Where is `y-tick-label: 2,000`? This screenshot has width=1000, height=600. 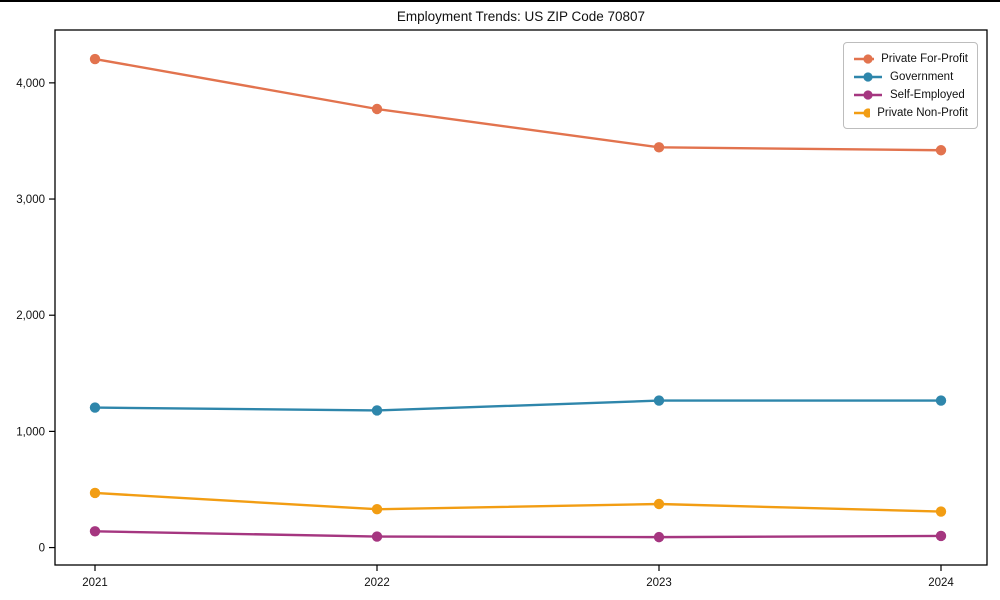 y-tick-label: 2,000 is located at coordinates (30, 316).